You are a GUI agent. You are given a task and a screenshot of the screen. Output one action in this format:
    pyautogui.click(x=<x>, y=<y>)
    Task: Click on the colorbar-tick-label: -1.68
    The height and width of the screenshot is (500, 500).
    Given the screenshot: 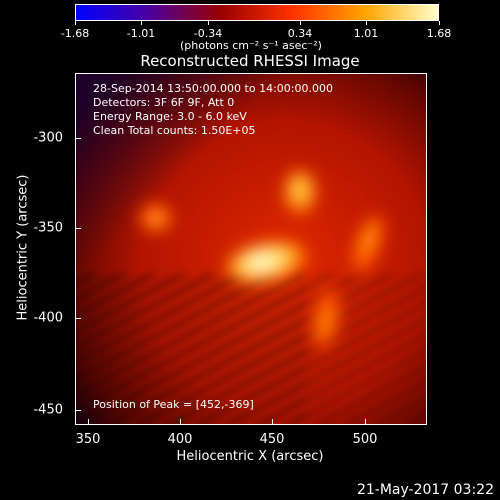 What is the action you would take?
    pyautogui.click(x=75, y=33)
    